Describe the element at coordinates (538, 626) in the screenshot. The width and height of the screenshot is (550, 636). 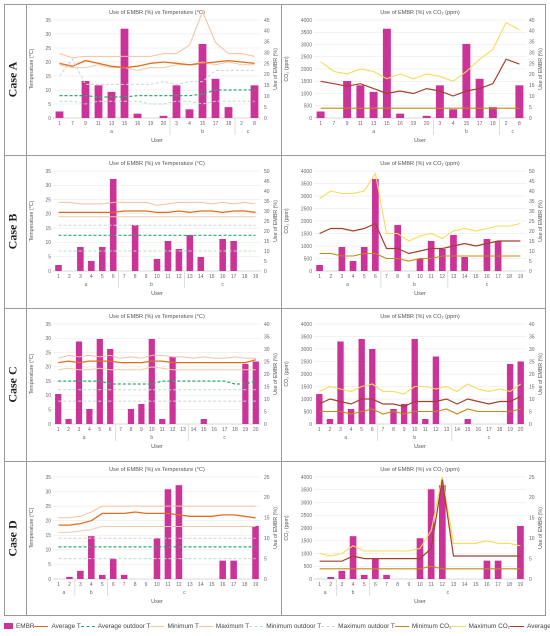
I see `legend-label: Average CO₂` at that location.